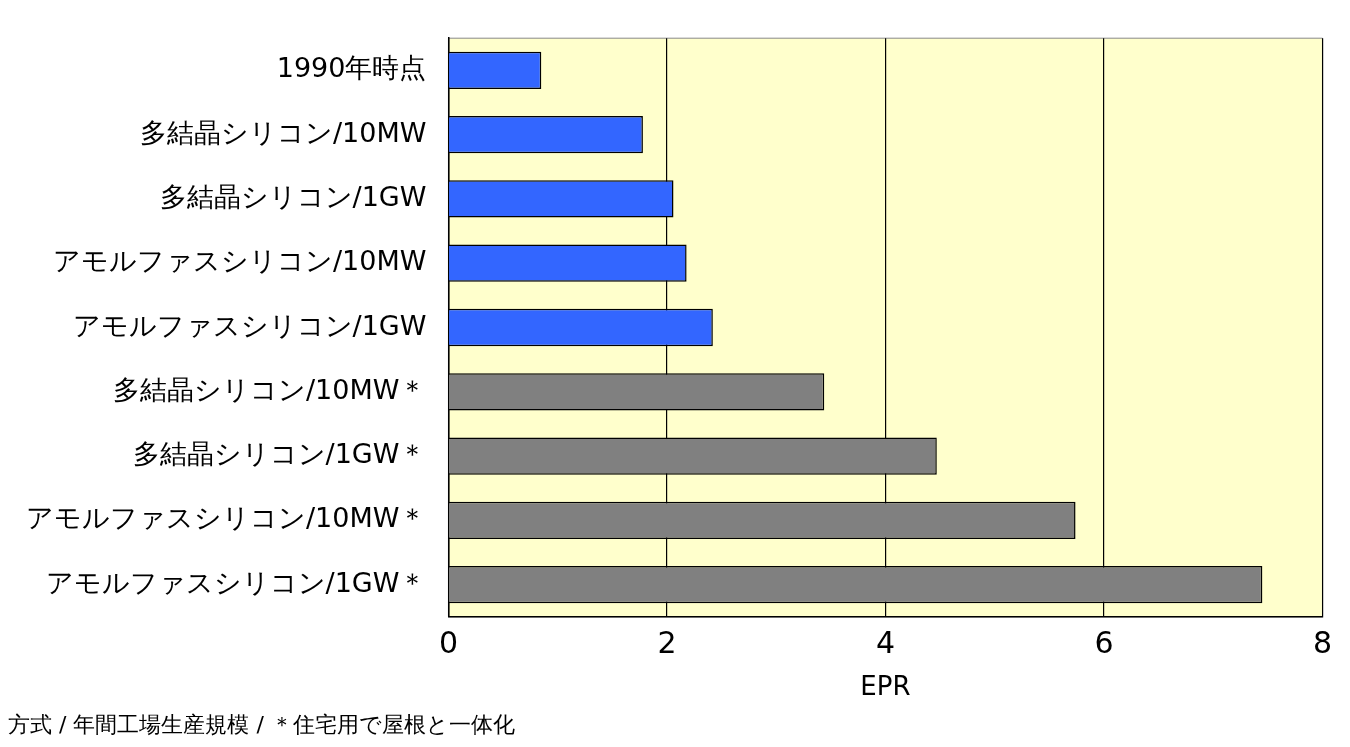 The height and width of the screenshot is (747, 1350). What do you see at coordinates (236, 582) in the screenshot?
I see `y-tick-label: アモルファスシリコン/1GW＊` at bounding box center [236, 582].